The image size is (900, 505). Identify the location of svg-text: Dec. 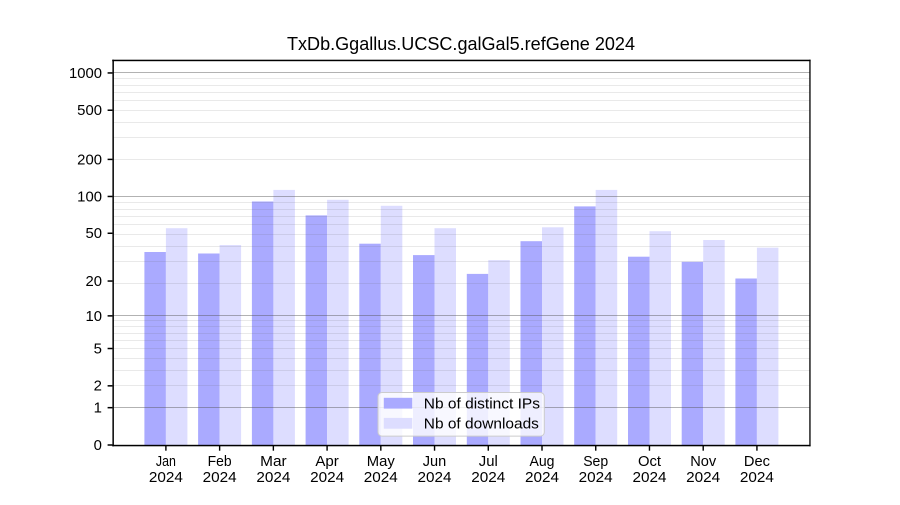
(757, 462).